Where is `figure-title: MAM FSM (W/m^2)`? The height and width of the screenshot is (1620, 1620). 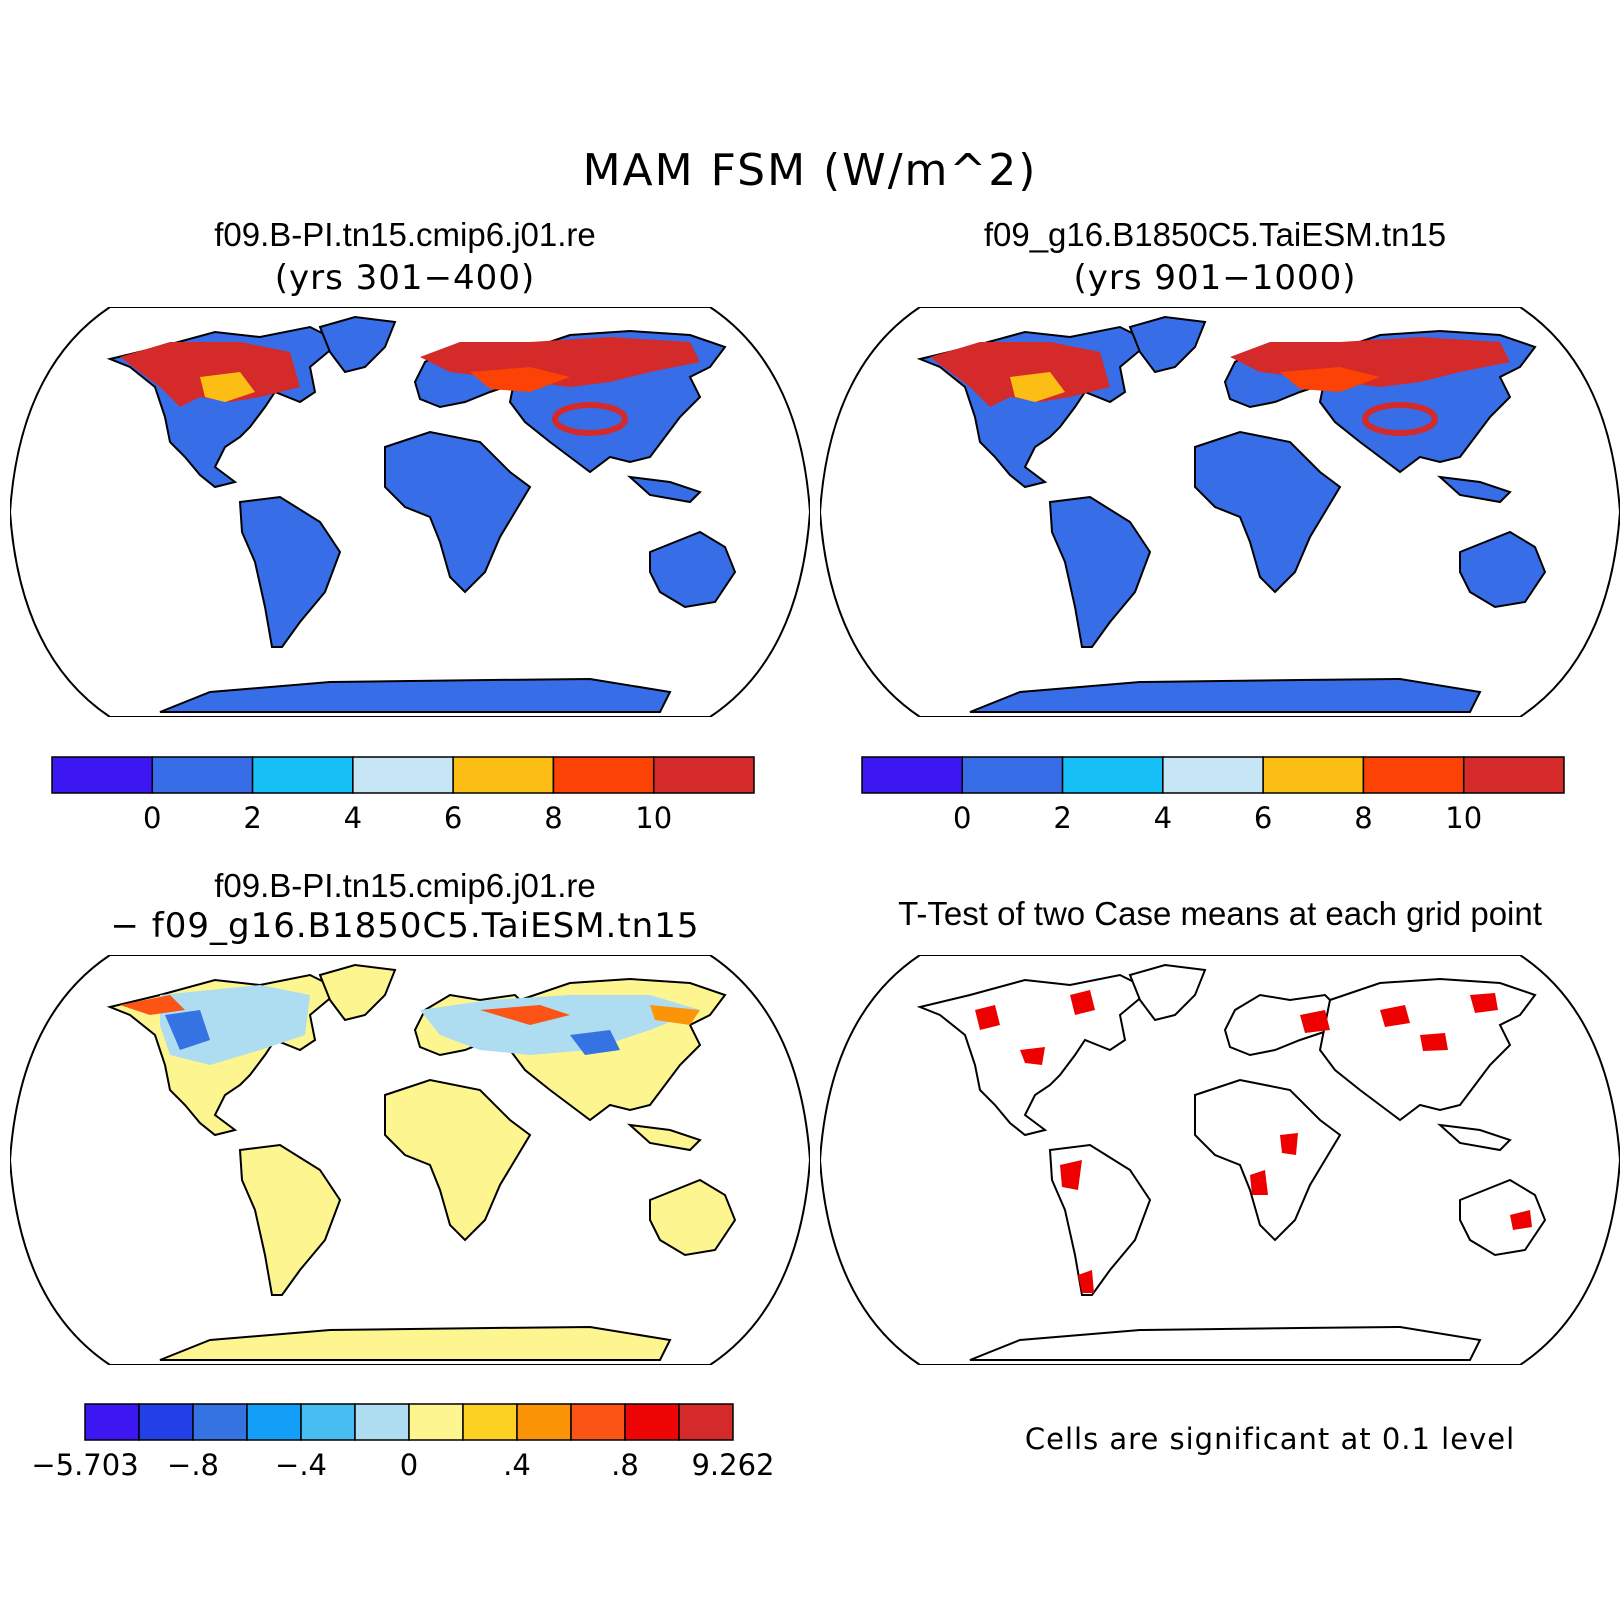 figure-title: MAM FSM (W/m^2) is located at coordinates (810, 170).